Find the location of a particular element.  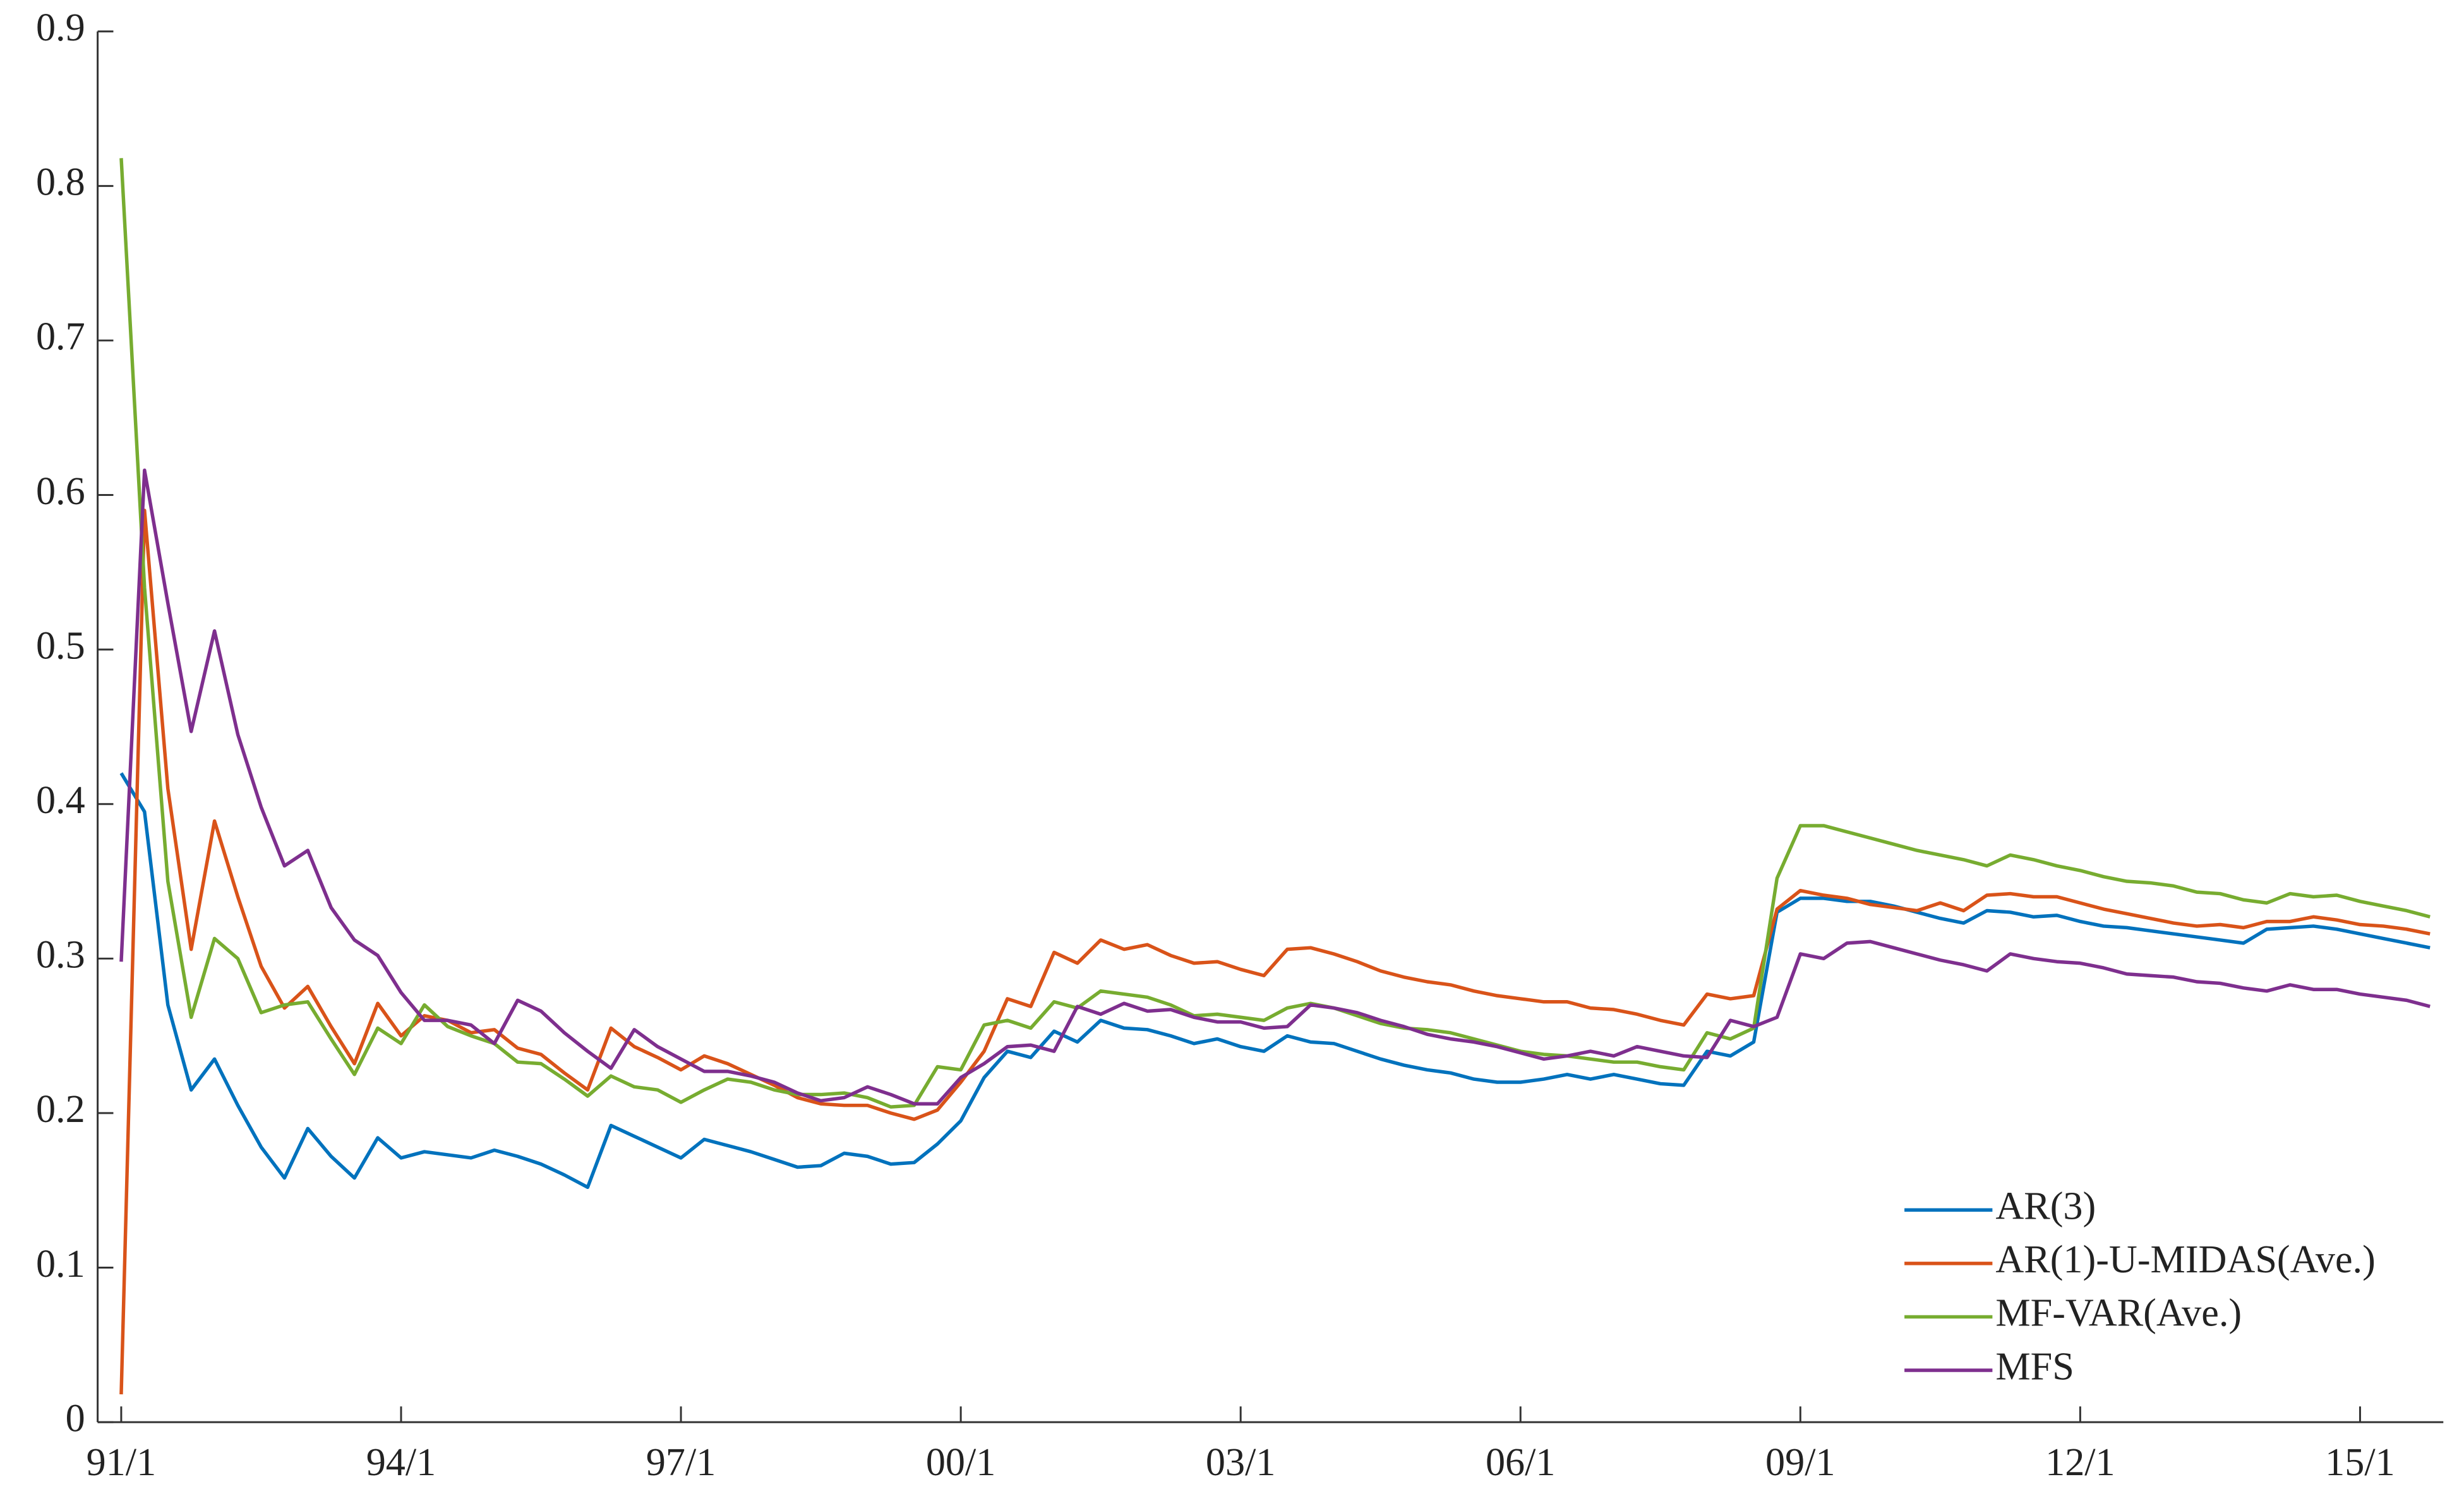

x-tick-label: 09/1 is located at coordinates (1800, 1462).